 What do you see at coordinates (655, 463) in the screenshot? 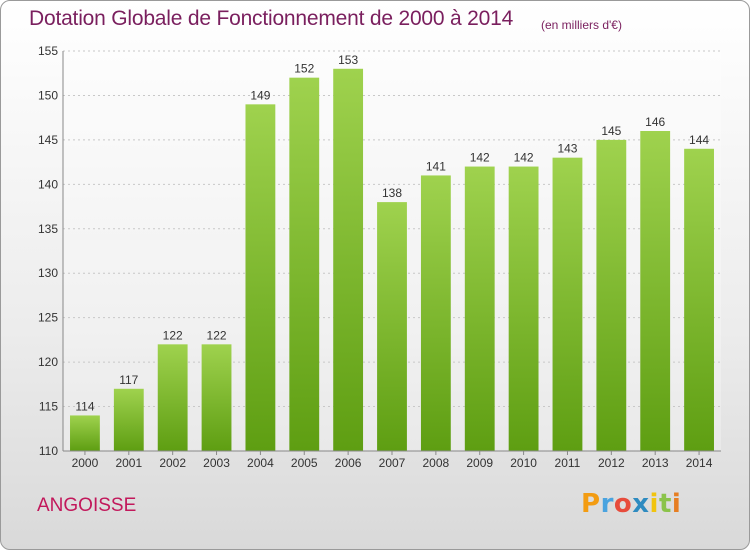
I see `x-tick-label: 2013` at bounding box center [655, 463].